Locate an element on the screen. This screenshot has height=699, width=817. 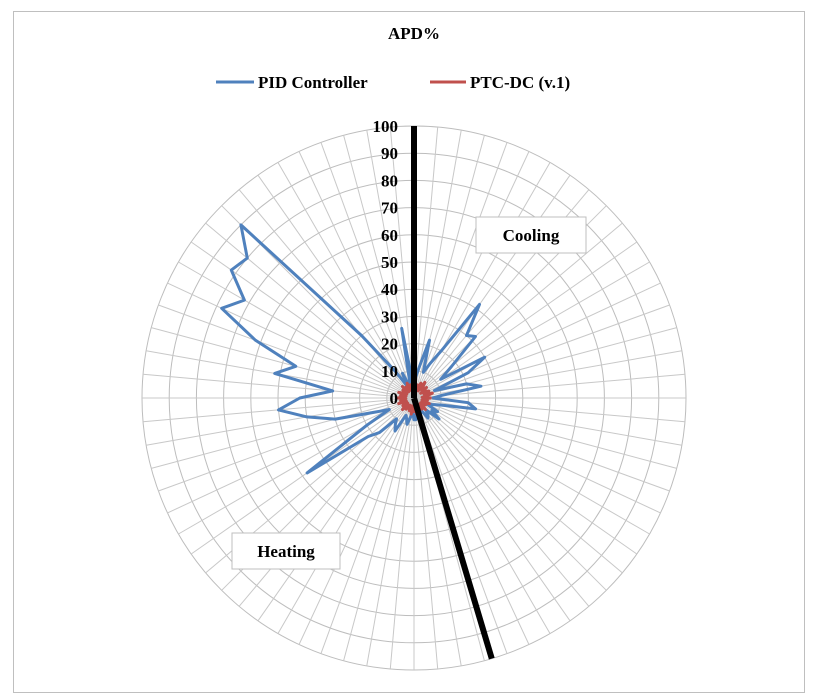
cooling-annotation: Cooling is located at coordinates (531, 235).